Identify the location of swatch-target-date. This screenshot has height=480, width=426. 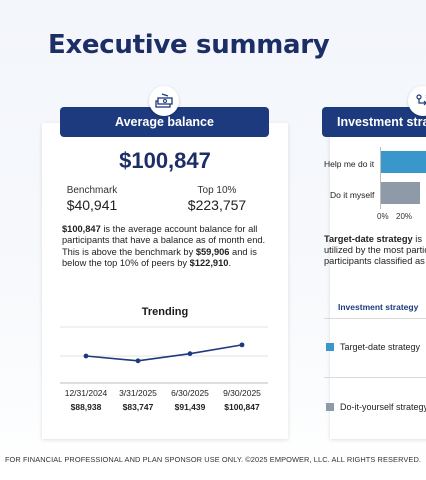
(330, 347).